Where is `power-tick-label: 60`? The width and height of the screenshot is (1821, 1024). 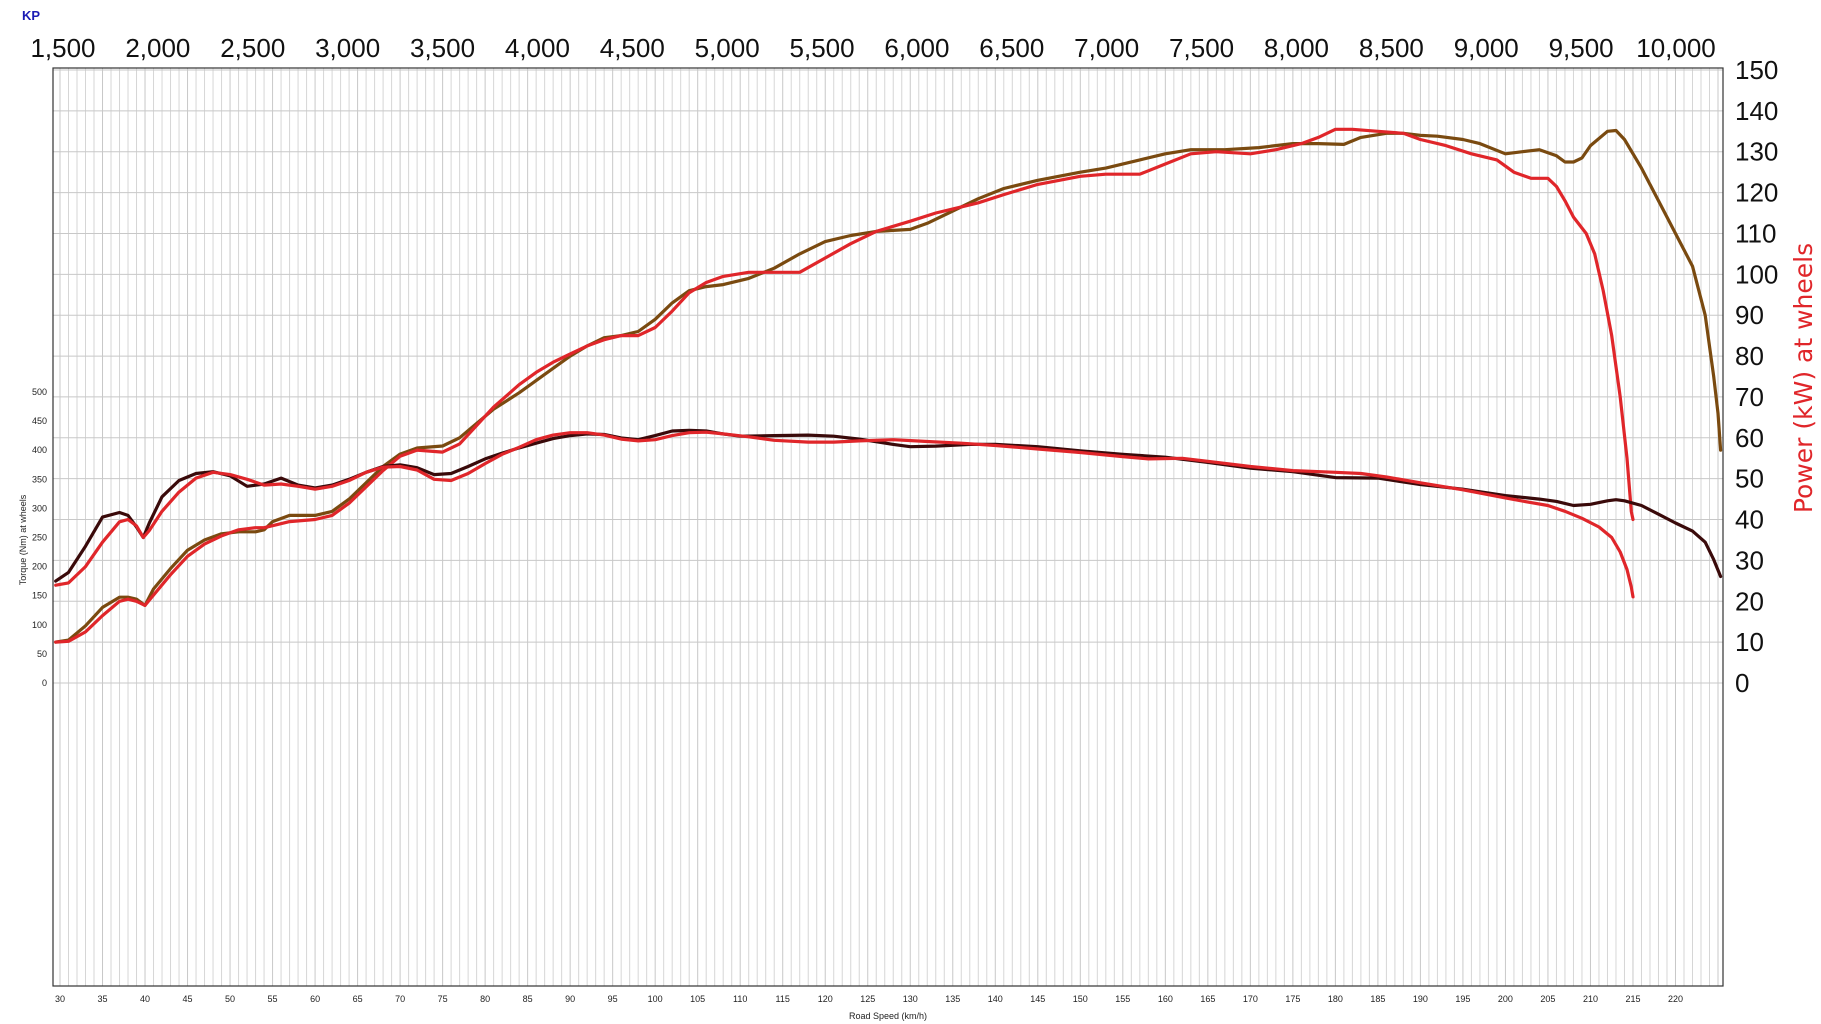 power-tick-label: 60 is located at coordinates (1749, 438).